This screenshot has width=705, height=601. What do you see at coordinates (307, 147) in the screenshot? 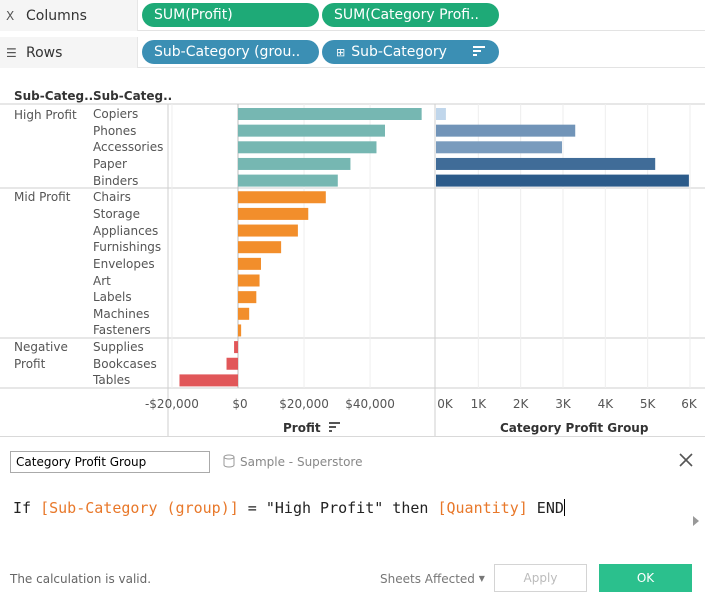
I see `profit-bar-accessories` at bounding box center [307, 147].